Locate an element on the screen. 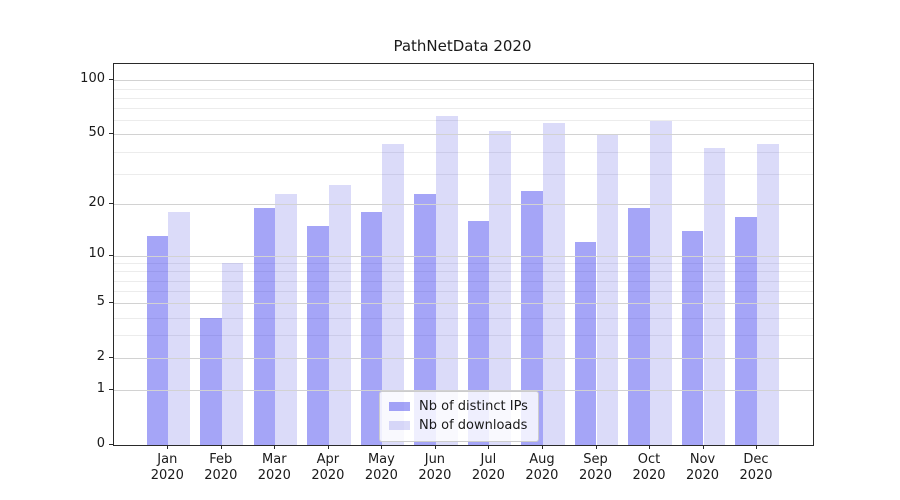 The image size is (900, 500). bar-nb-of-downloads-jun is located at coordinates (446, 280).